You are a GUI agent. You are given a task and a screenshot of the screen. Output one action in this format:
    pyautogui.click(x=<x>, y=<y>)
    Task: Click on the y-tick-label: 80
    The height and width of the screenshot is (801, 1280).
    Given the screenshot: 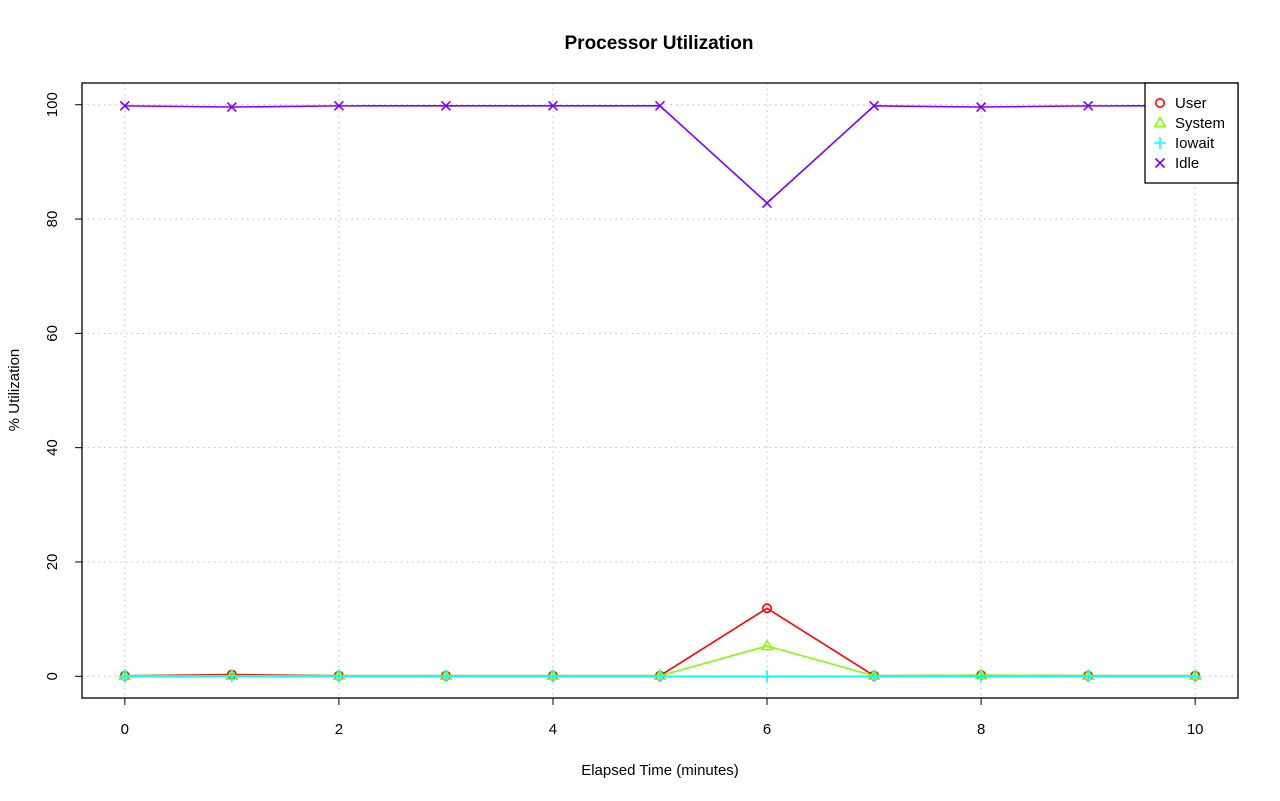 What is the action you would take?
    pyautogui.click(x=52, y=219)
    